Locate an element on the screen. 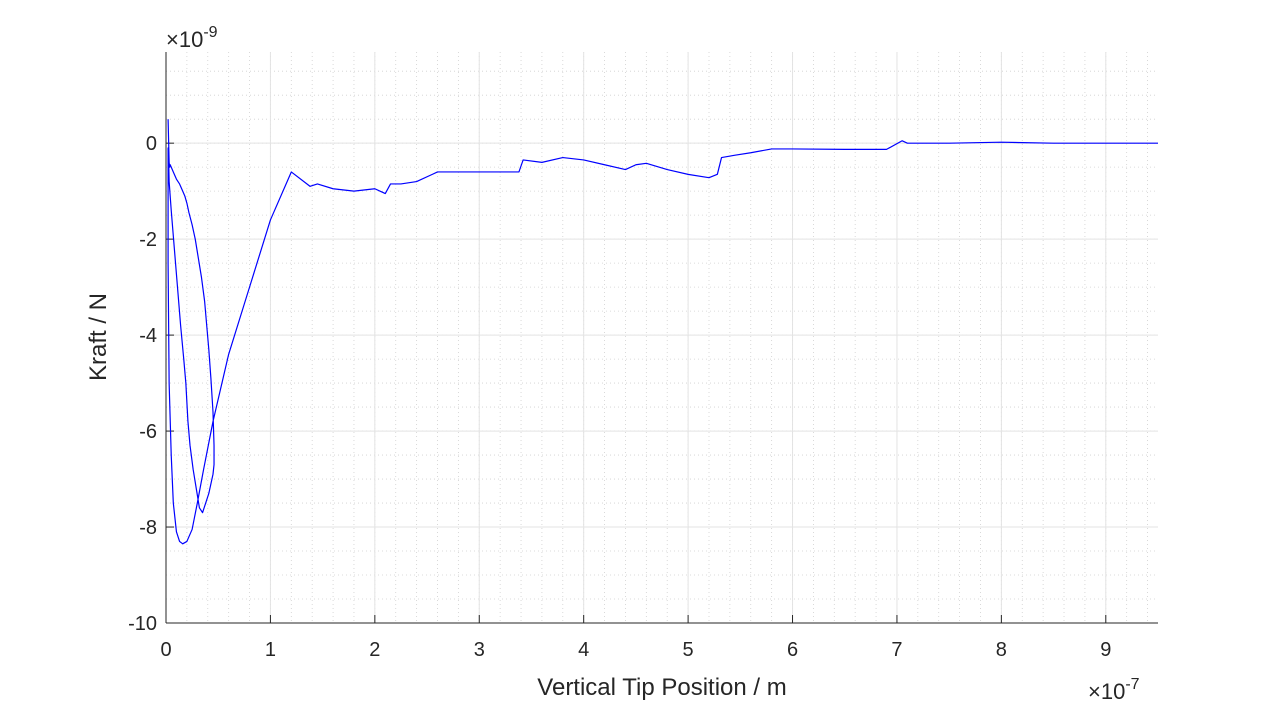  x-tick-label: 5 is located at coordinates (688, 650).